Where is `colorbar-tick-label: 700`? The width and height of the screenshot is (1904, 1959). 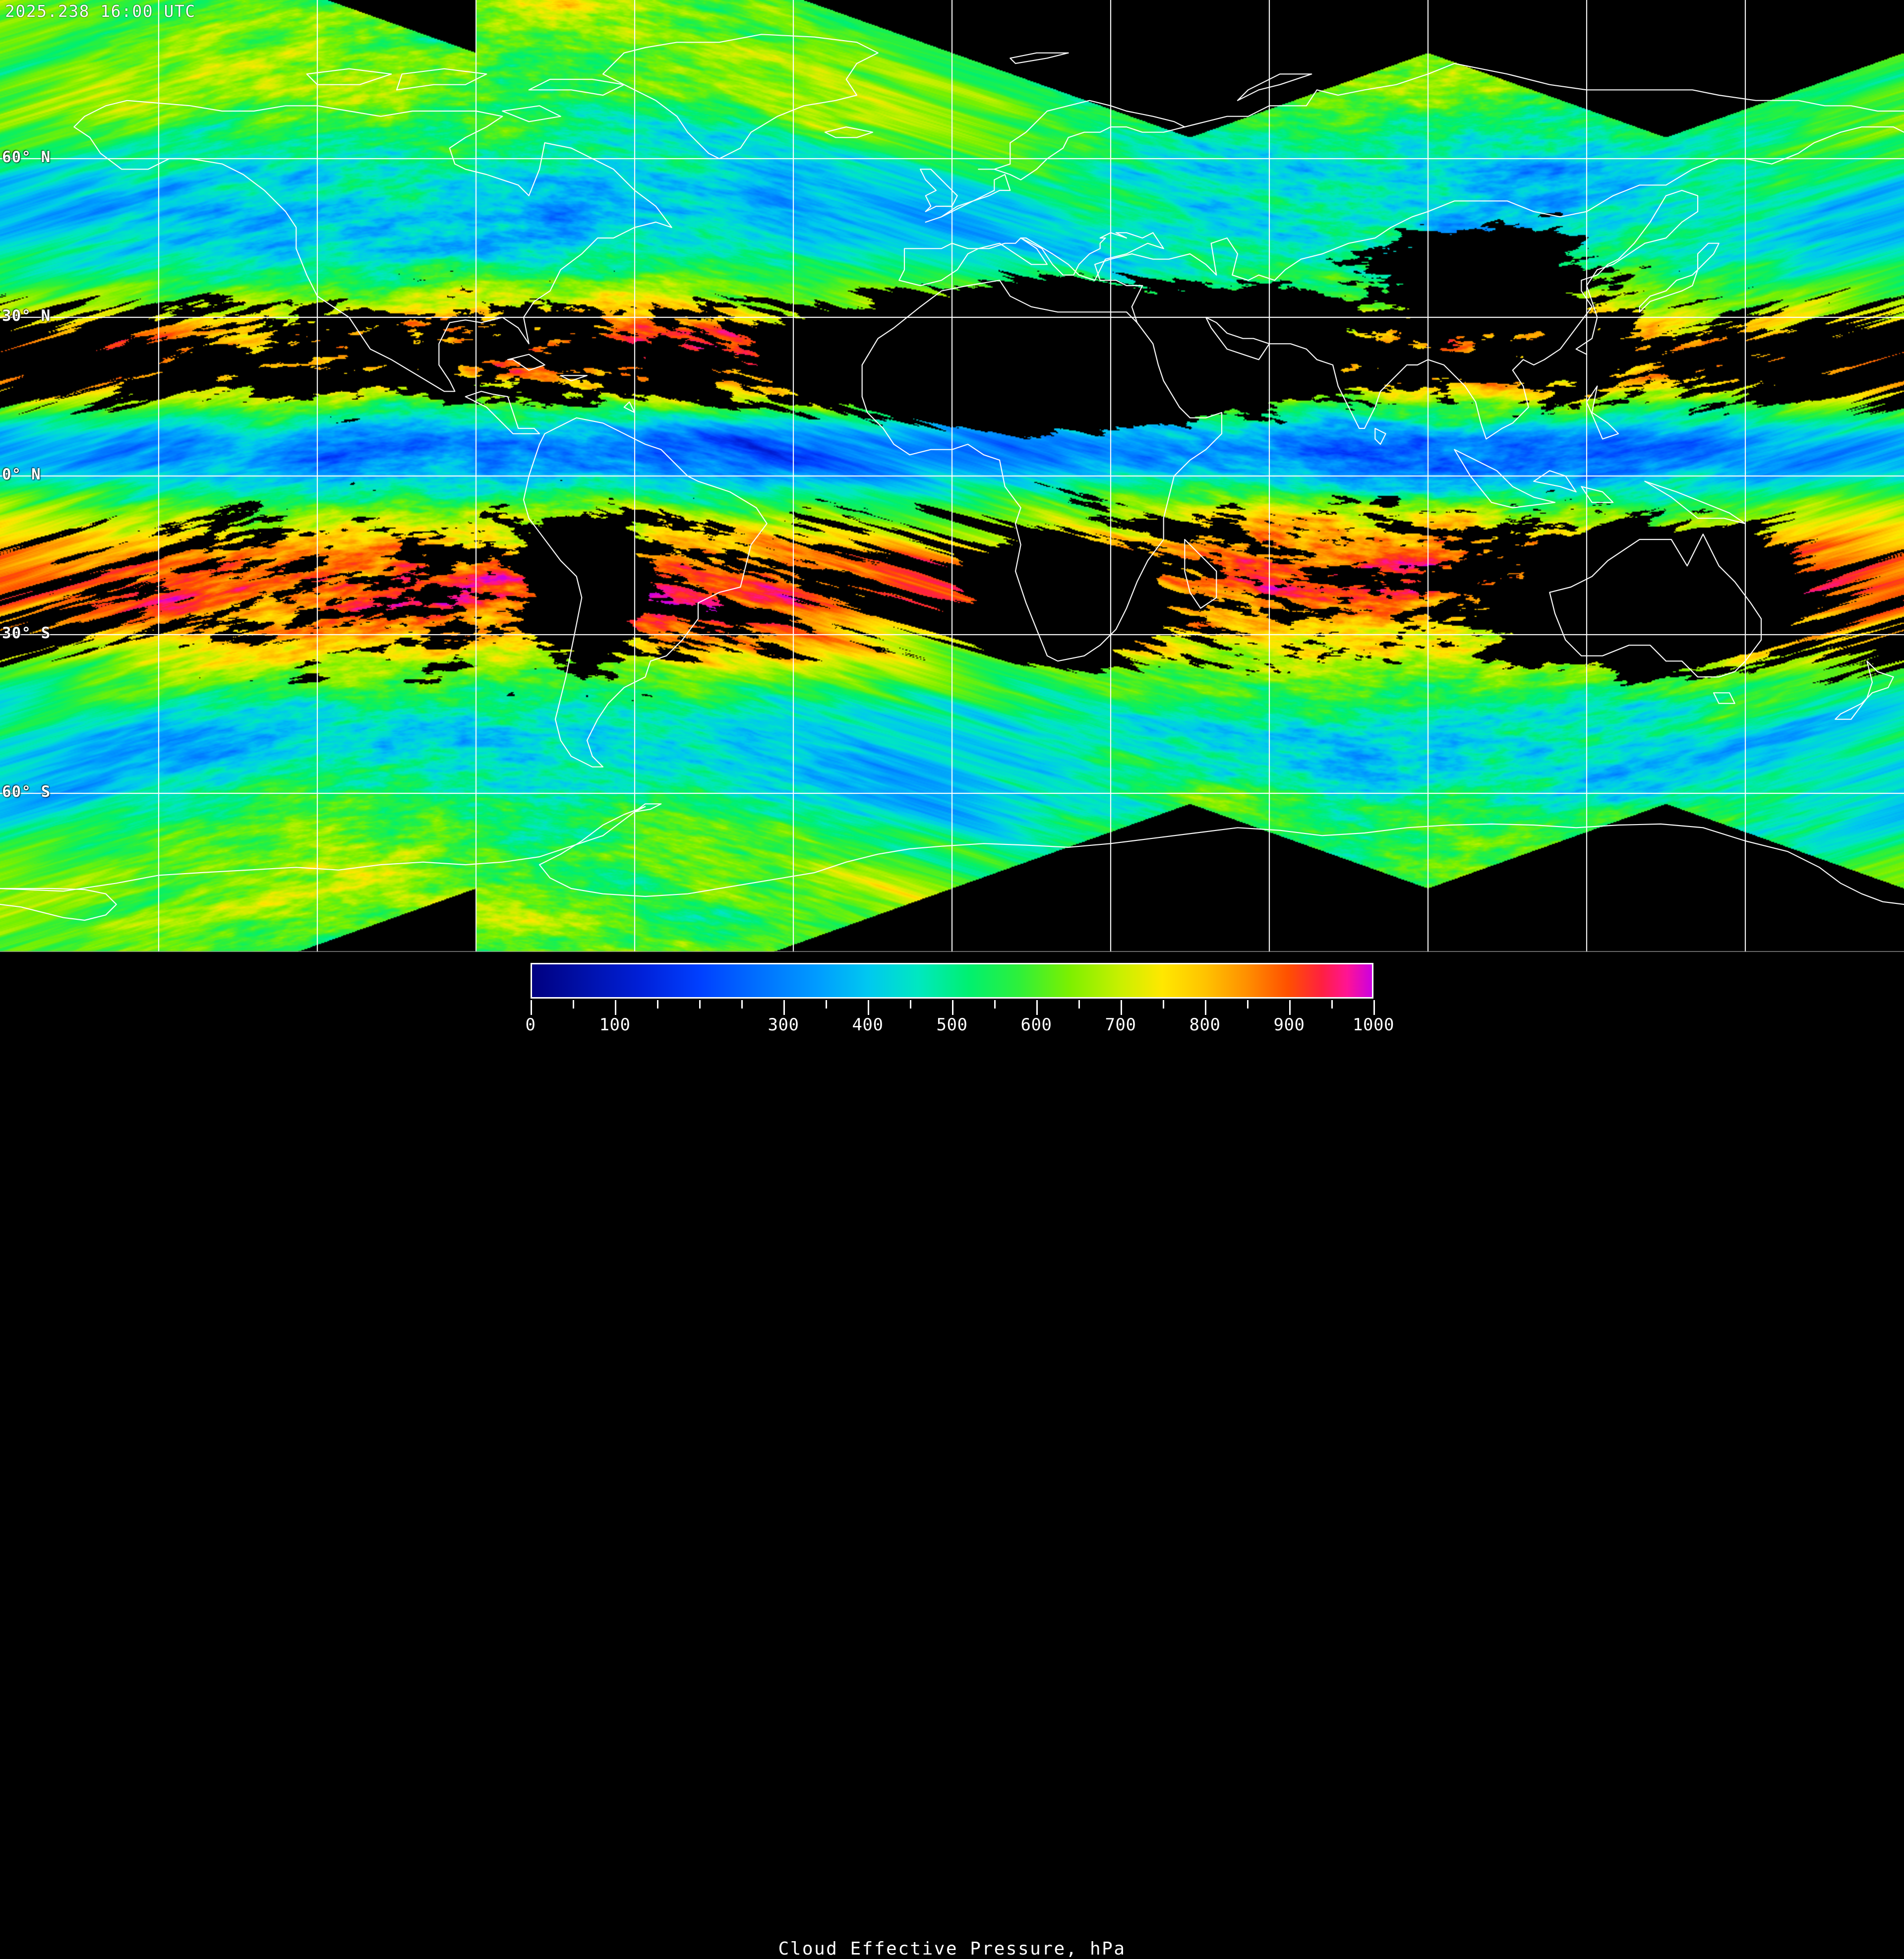 colorbar-tick-label: 700 is located at coordinates (1120, 1025).